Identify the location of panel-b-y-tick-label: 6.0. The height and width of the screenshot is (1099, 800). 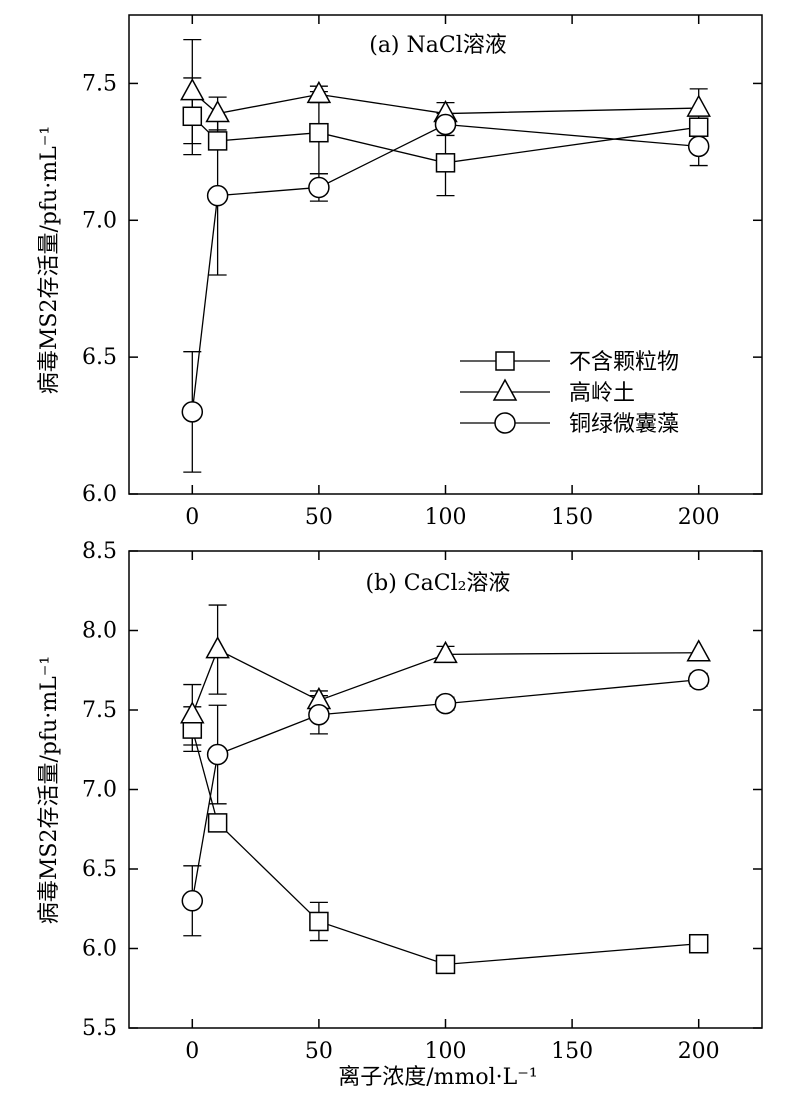
(99, 949).